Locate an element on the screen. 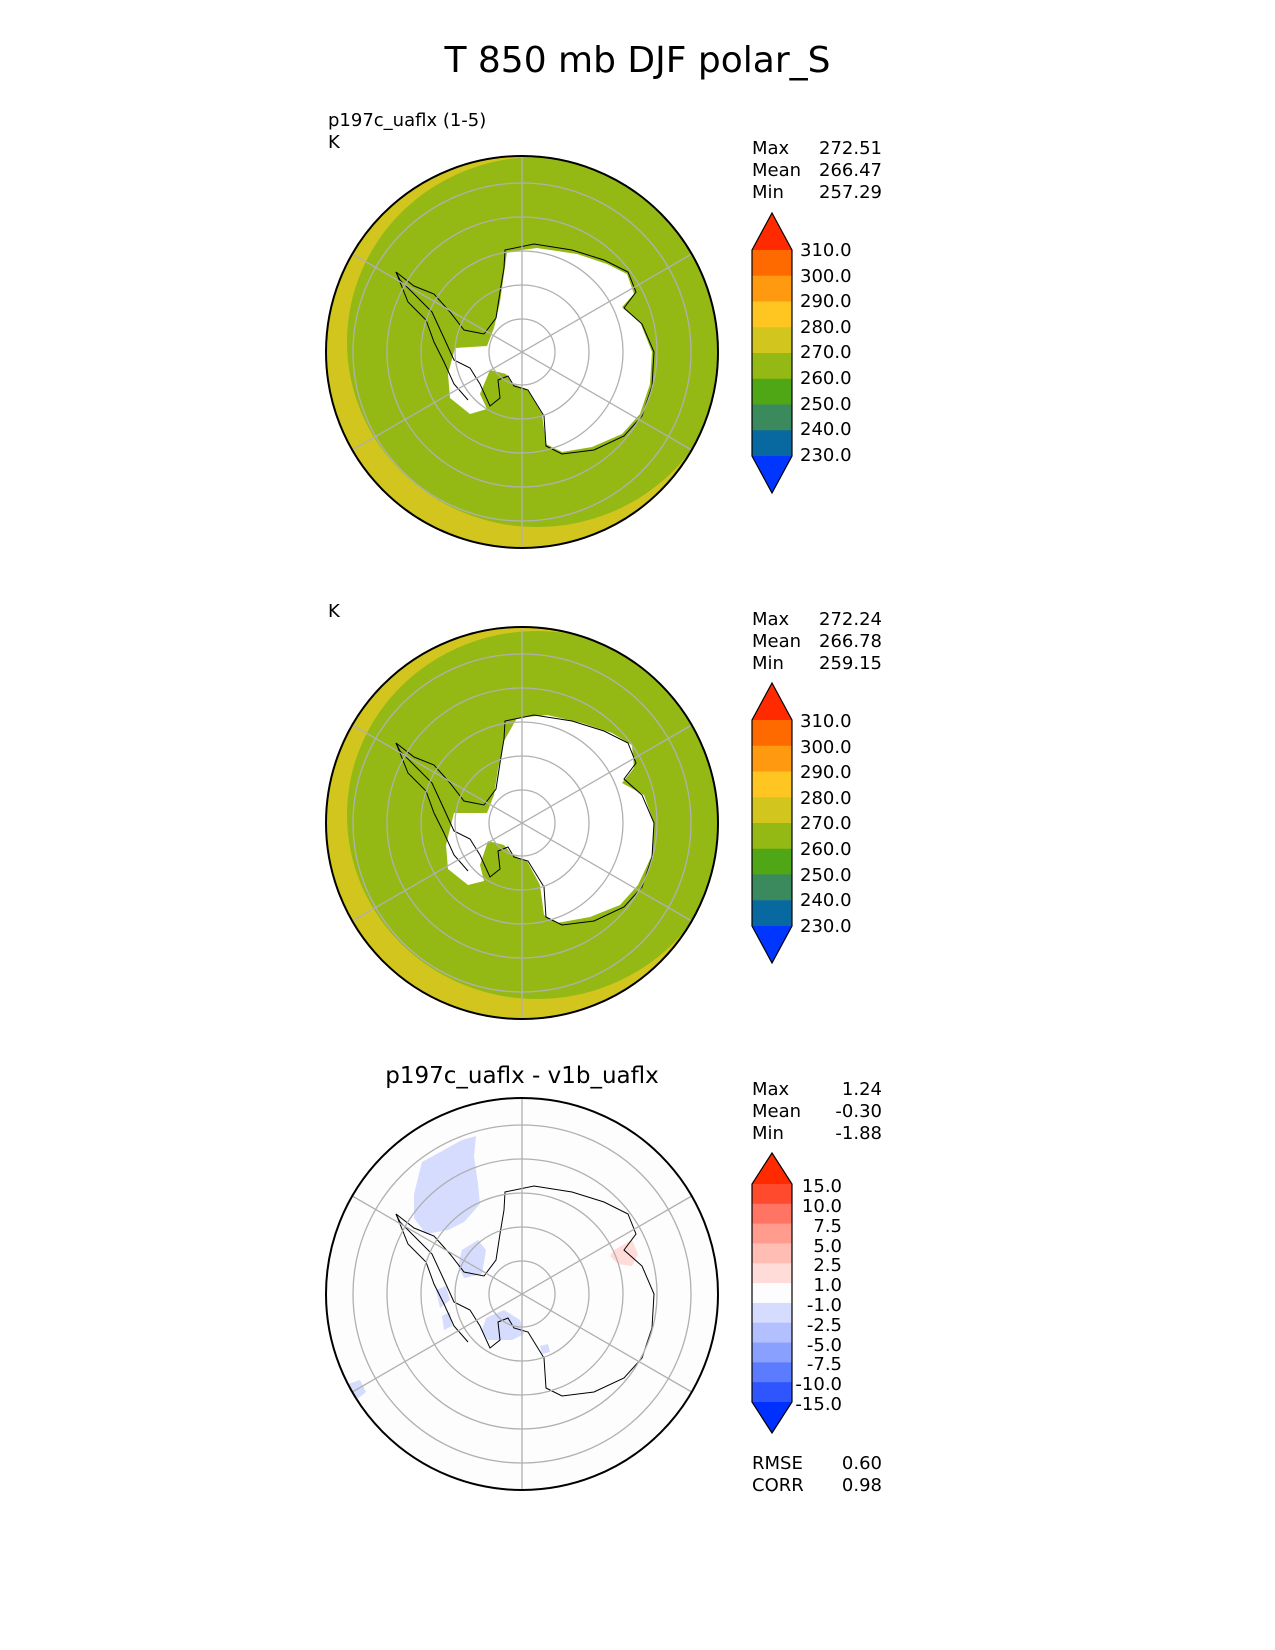  panel1-polar-map is located at coordinates (522, 352).